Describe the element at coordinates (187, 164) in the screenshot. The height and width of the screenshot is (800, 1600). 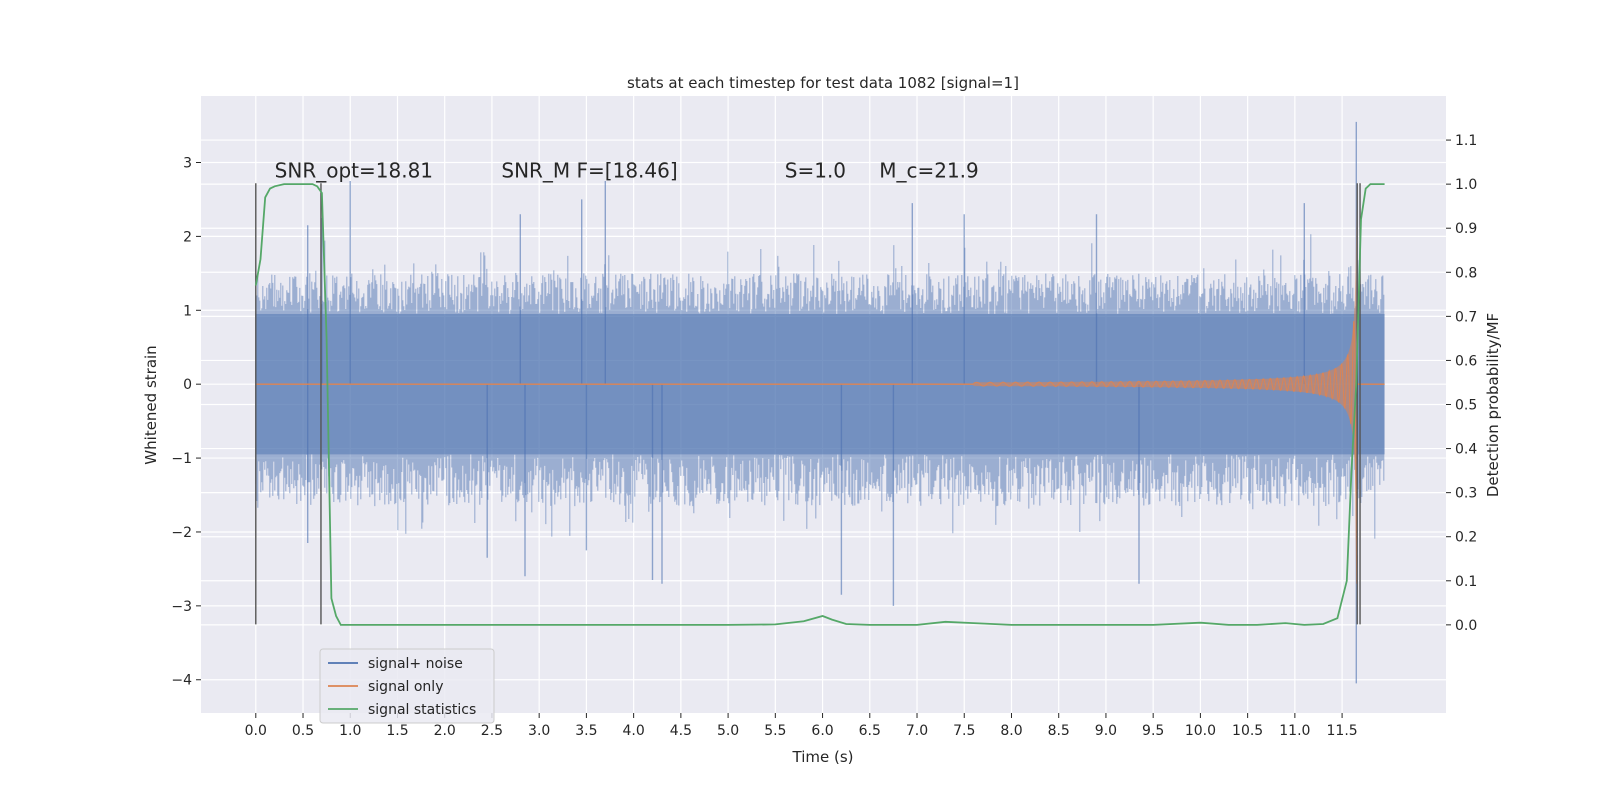
I see `y-tick-label: 3` at that location.